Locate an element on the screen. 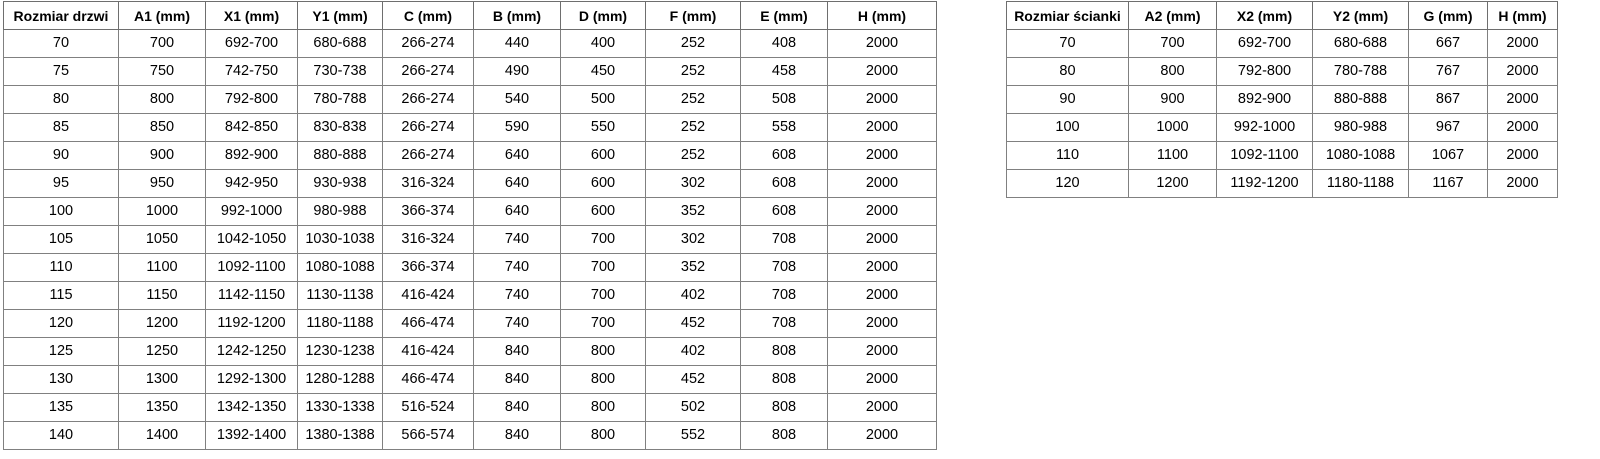  column-header-y2: Y2 (mm) is located at coordinates (1360, 15).